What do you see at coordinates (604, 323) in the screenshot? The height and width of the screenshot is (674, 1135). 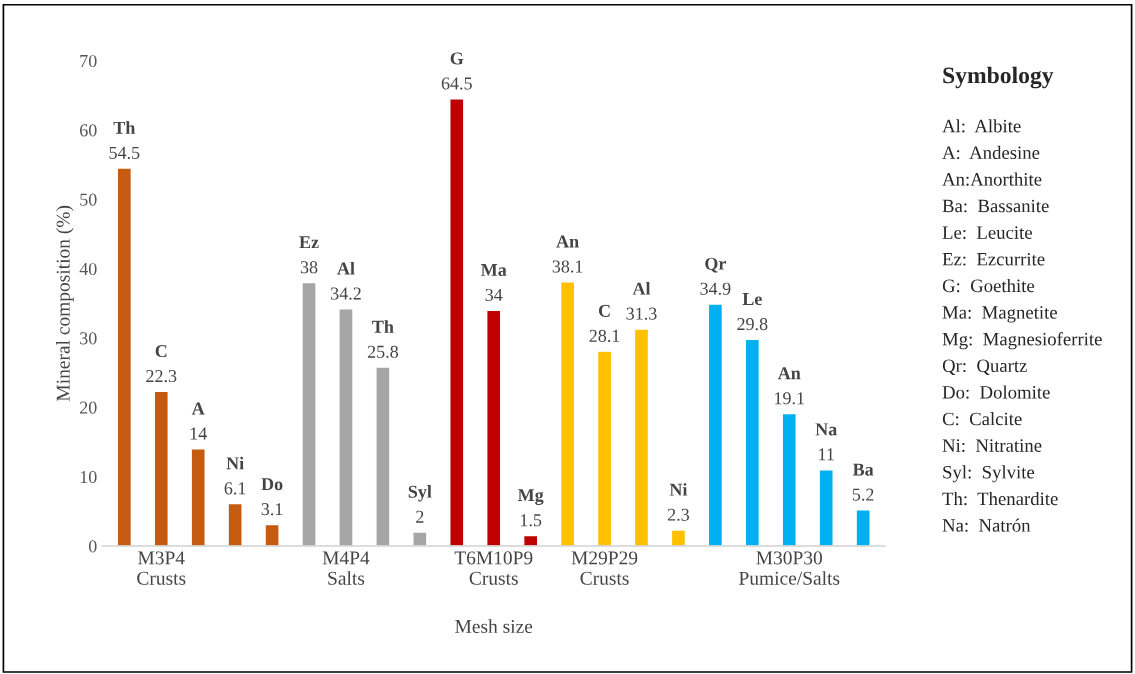 I see `data-label: C 28.1` at bounding box center [604, 323].